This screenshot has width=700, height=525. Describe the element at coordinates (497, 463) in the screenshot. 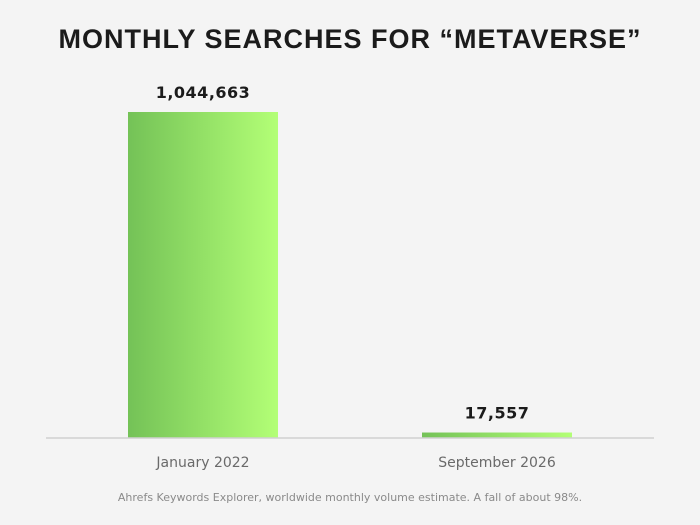

I see `x-tick-label-2: September 2026` at that location.